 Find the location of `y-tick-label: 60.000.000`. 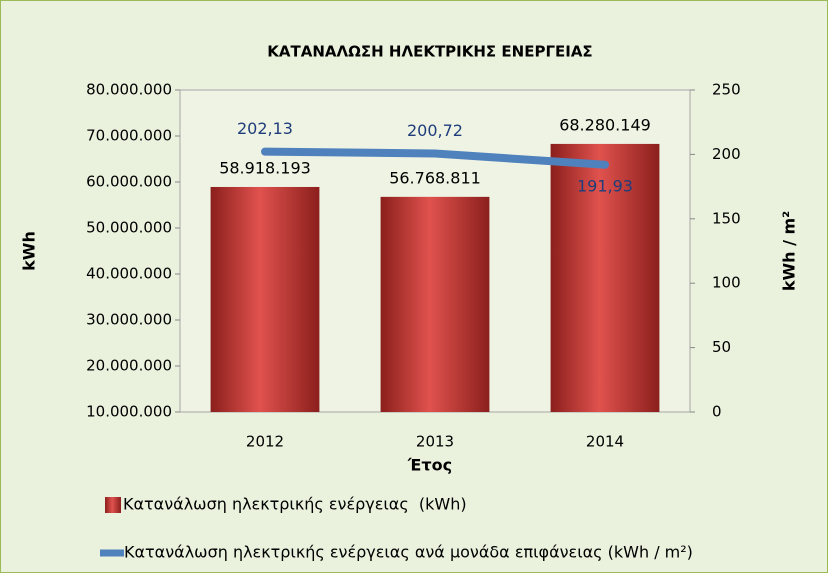

y-tick-label: 60.000.000 is located at coordinates (129, 182).